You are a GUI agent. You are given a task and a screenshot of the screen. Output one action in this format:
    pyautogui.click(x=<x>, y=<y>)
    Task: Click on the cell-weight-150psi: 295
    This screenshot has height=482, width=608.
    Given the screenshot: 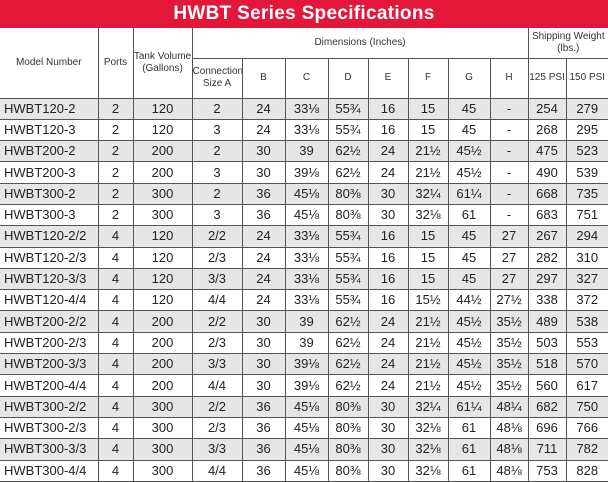 What is the action you would take?
    pyautogui.click(x=586, y=130)
    